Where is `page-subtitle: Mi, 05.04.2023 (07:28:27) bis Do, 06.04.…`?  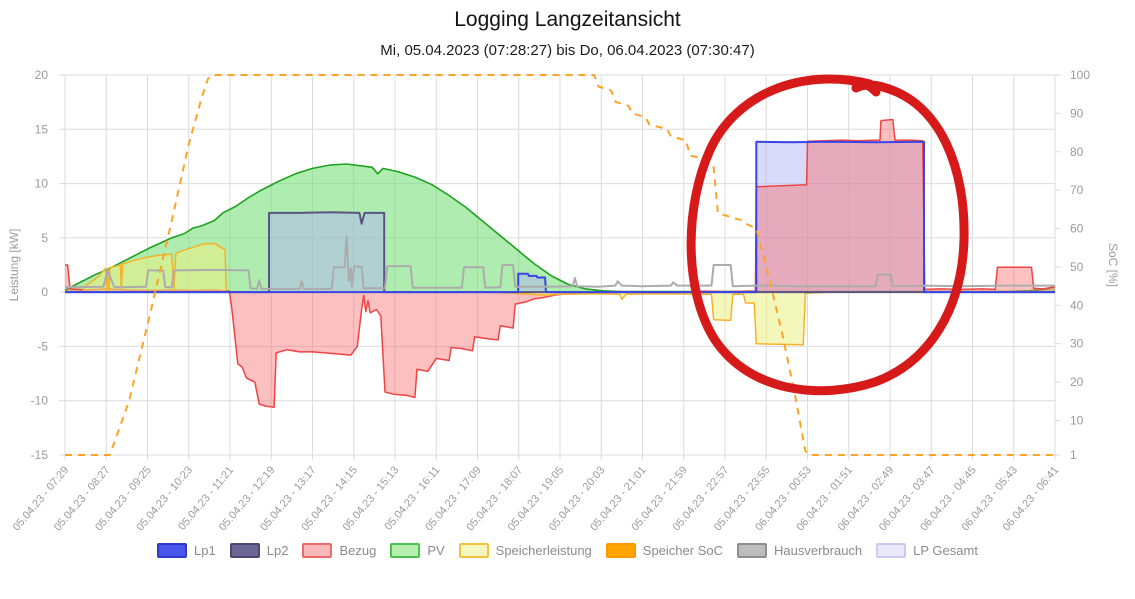
page-subtitle: Mi, 05.04.2023 (07:28:27) bis Do, 06.04.… is located at coordinates (567, 50).